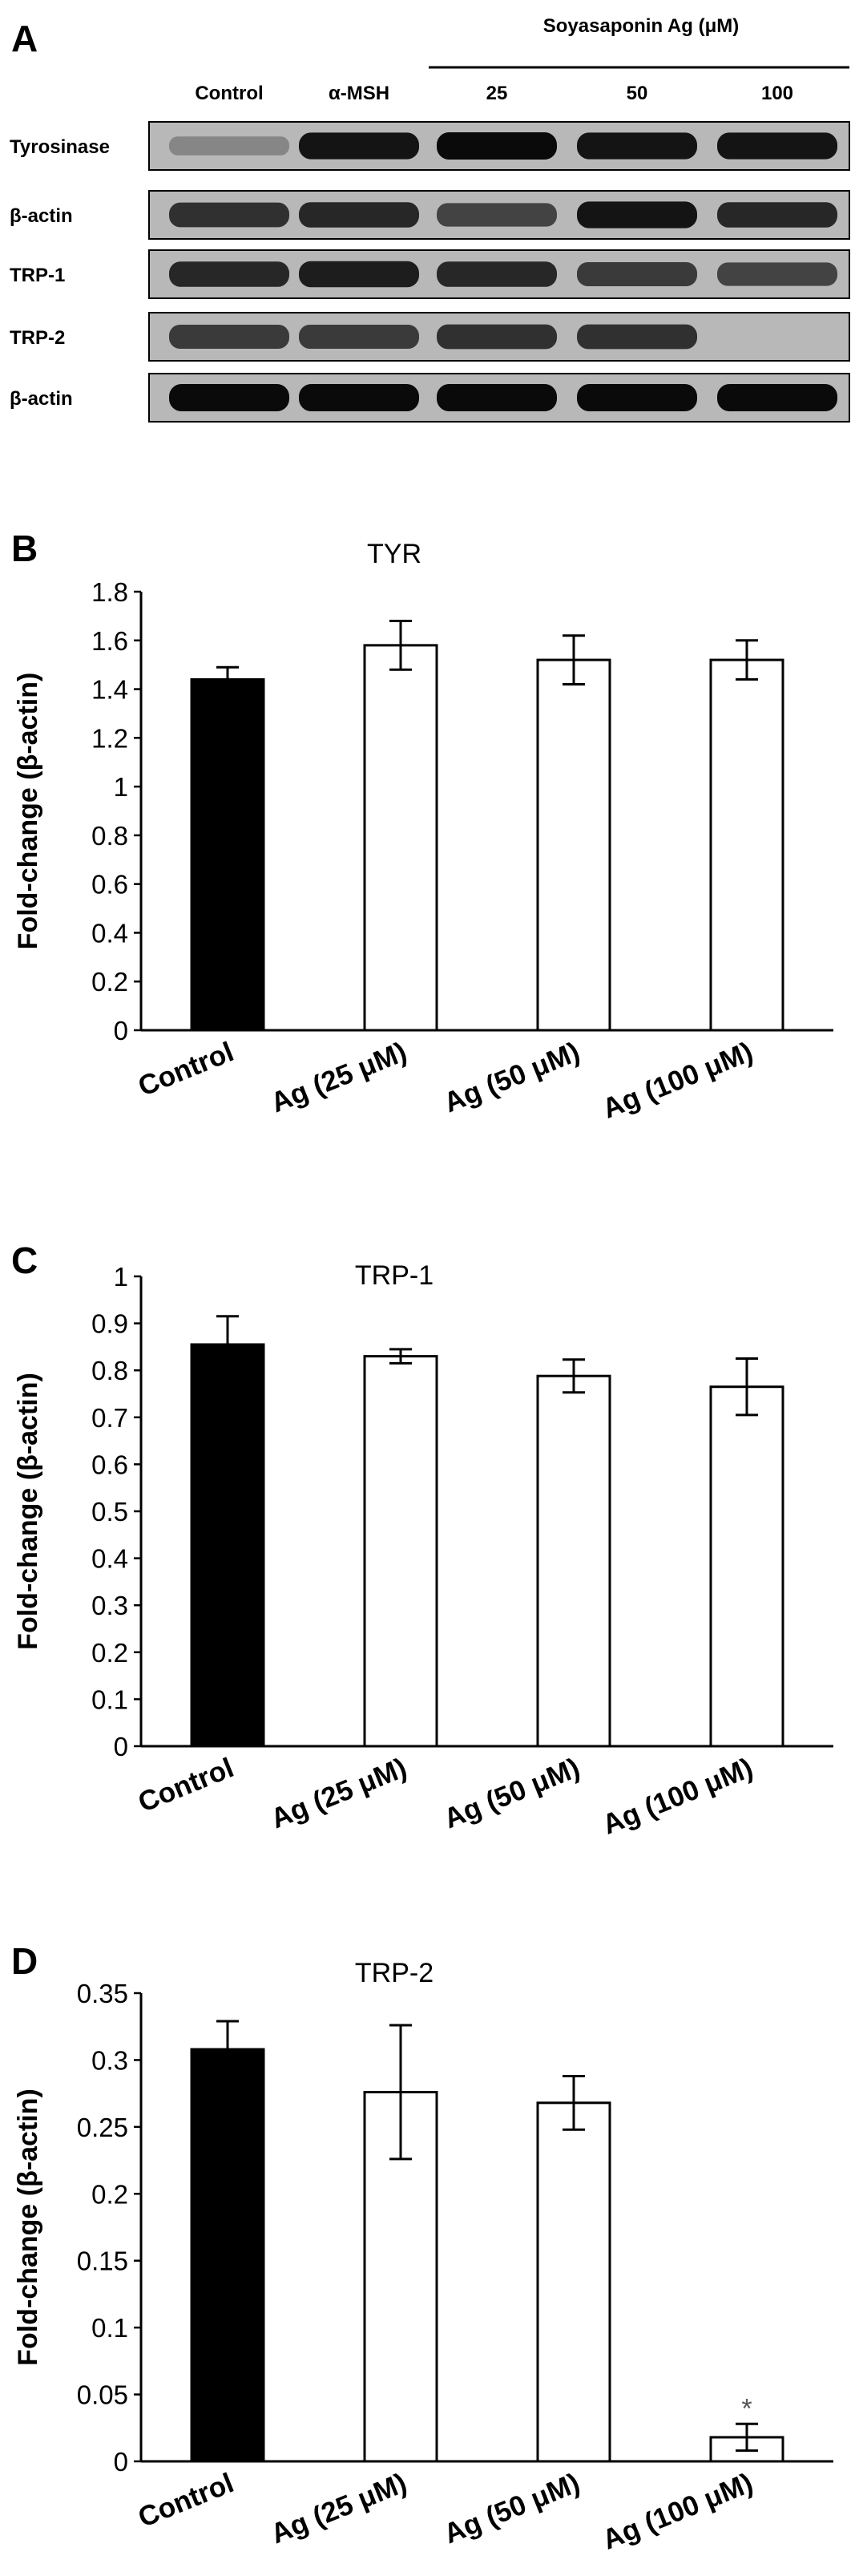  Describe the element at coordinates (102, 2261) in the screenshot. I see `y-tick-label: 0.15` at that location.